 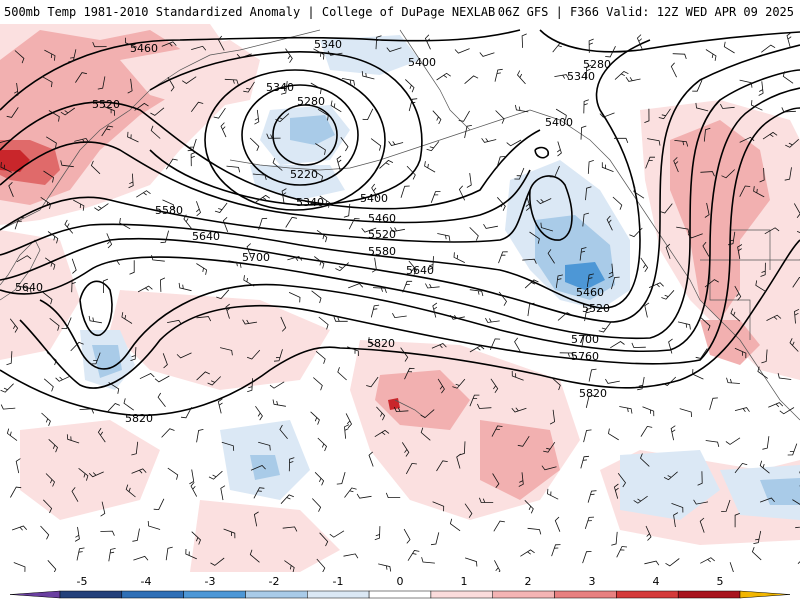 I want to click on warm-anomaly-region, so click(x=265, y=536).